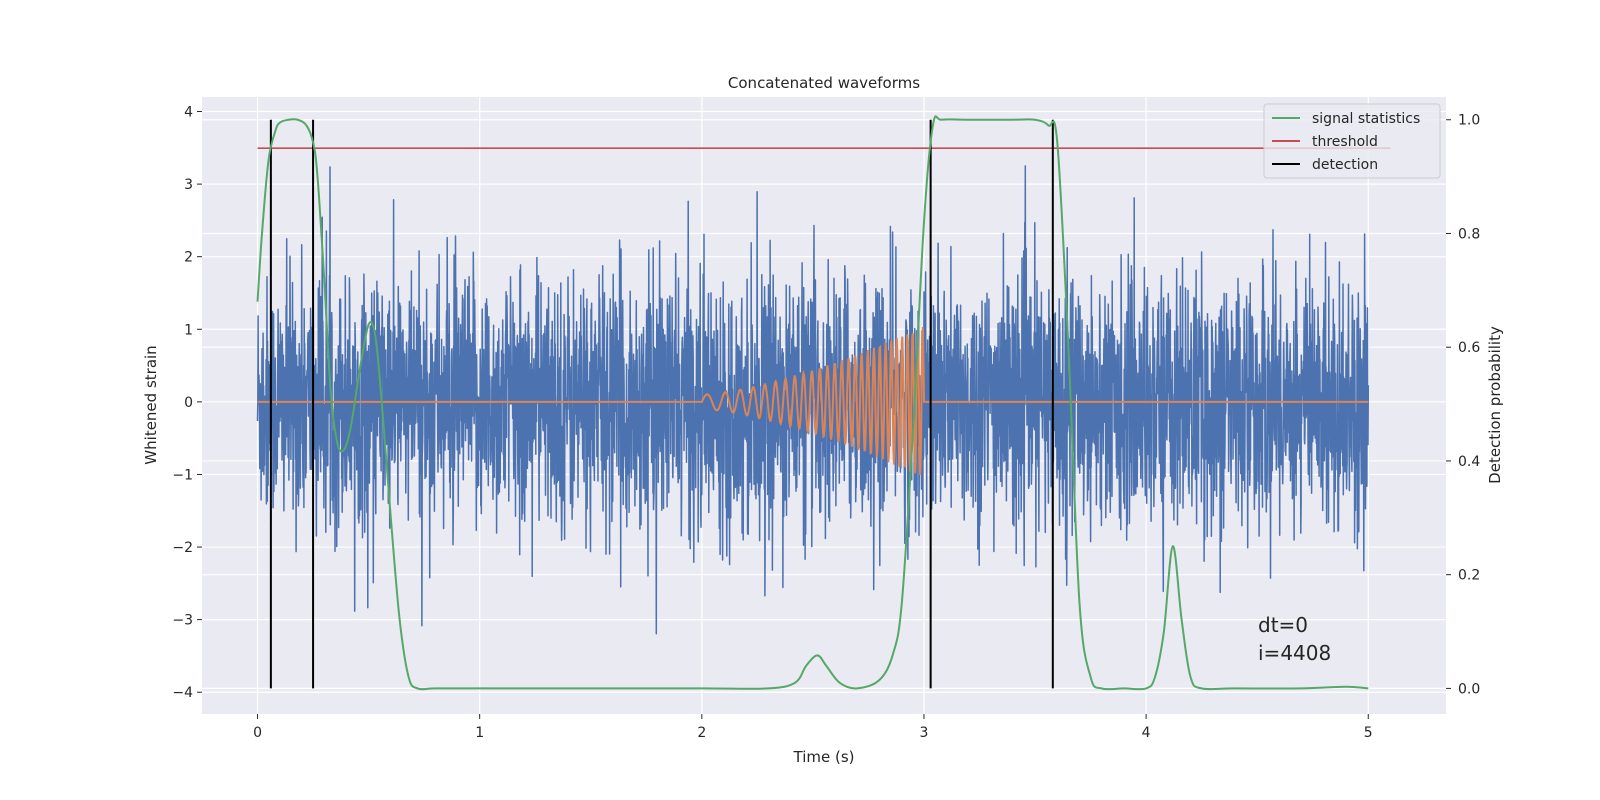  Describe the element at coordinates (1366, 119) in the screenshot. I see `legend-label-signal-statistics: signal statistics` at that location.